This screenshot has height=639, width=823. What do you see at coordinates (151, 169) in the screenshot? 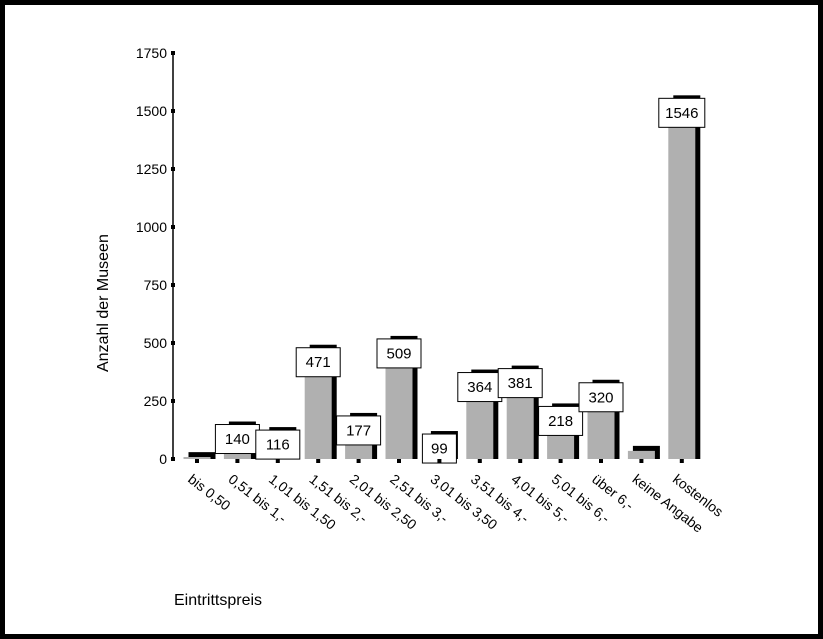
I see `y-tick-label: 1250` at bounding box center [151, 169].